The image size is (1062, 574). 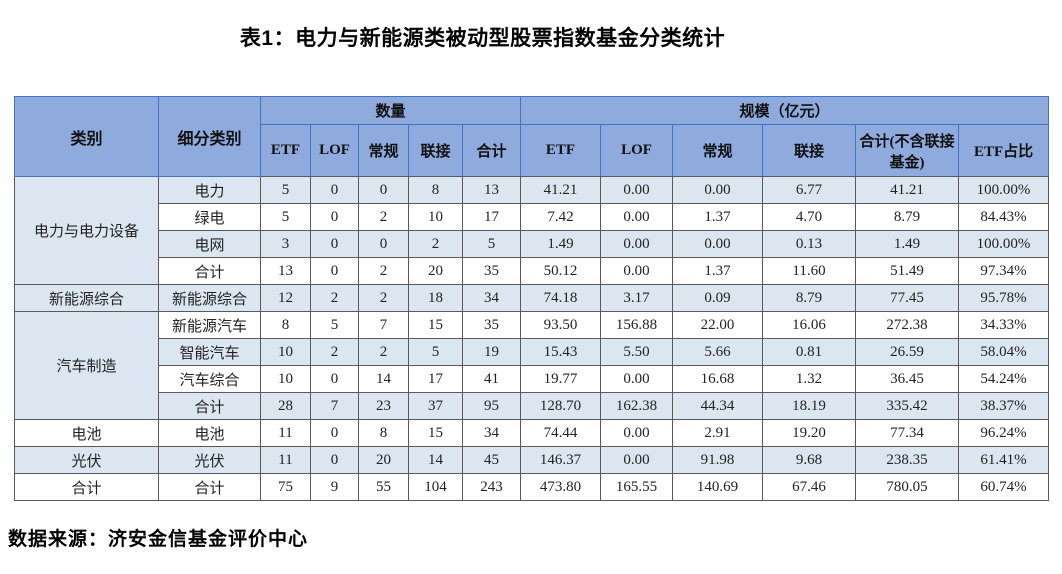 What do you see at coordinates (1004, 325) in the screenshot?
I see `value-cell: 34.33%` at bounding box center [1004, 325].